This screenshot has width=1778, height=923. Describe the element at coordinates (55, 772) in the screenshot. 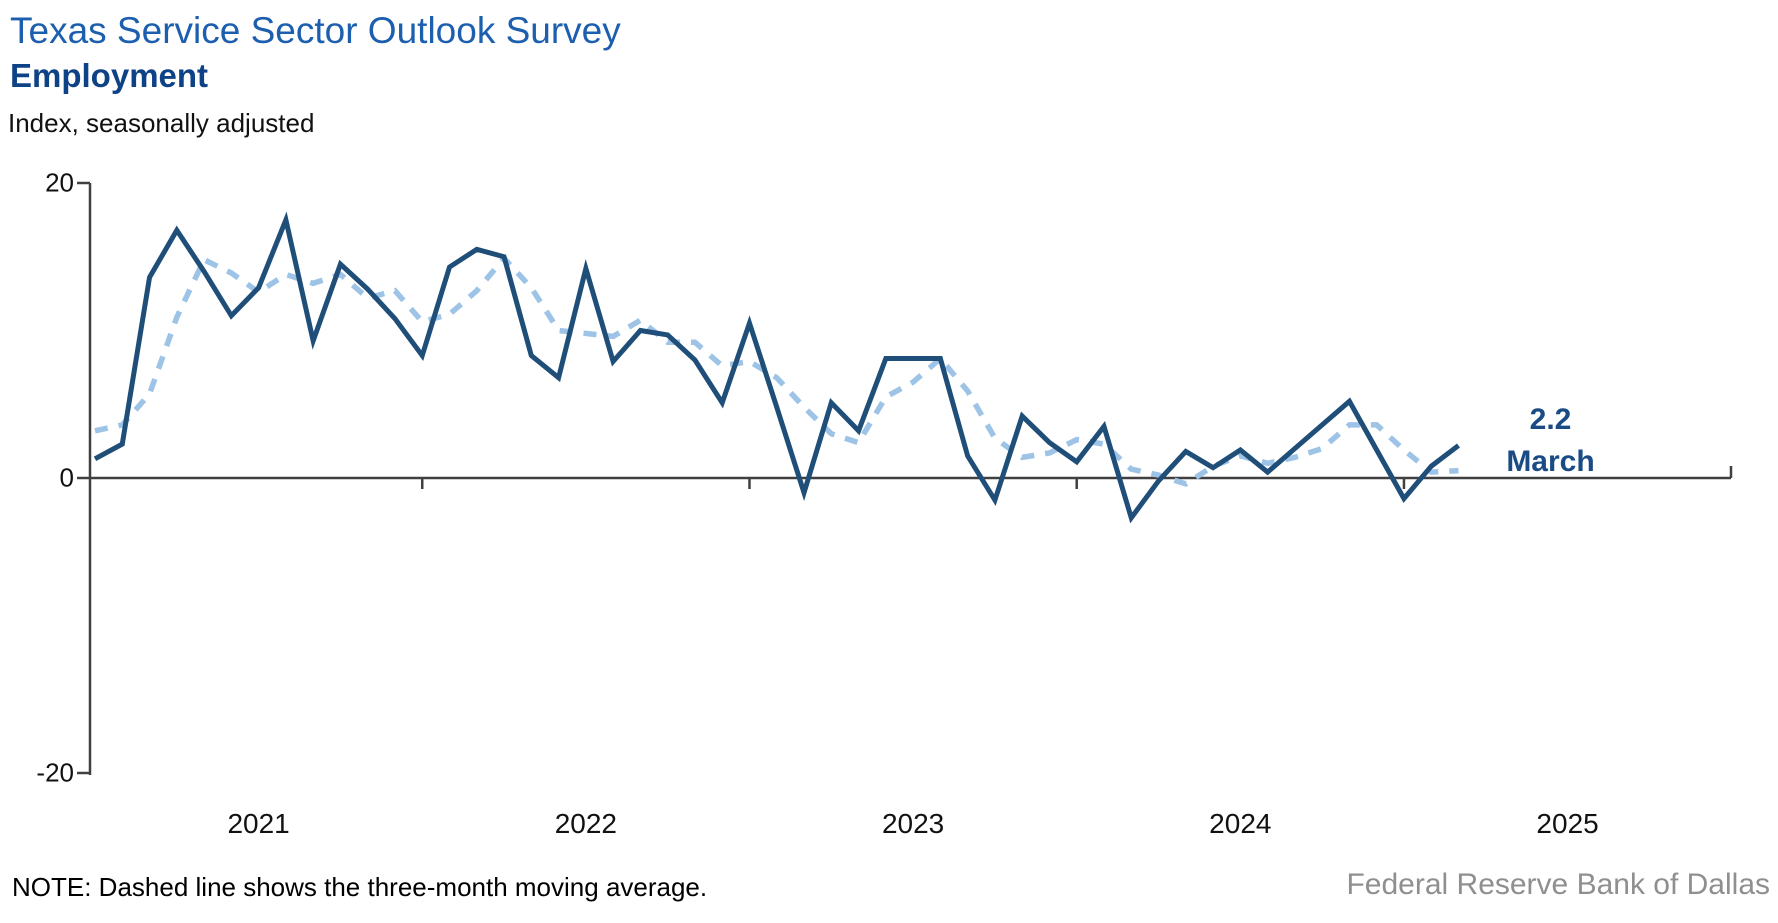

I see `y-tick-label: -20` at that location.